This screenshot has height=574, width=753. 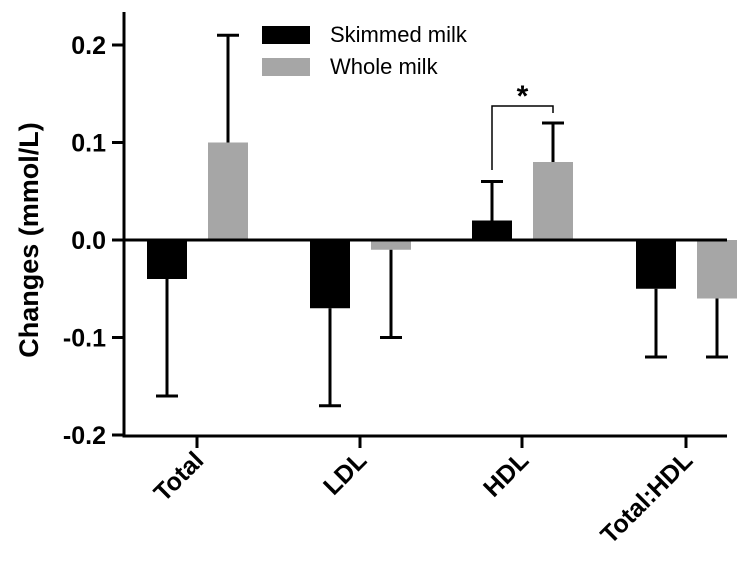 I want to click on significance-bracket, so click(x=522, y=137).